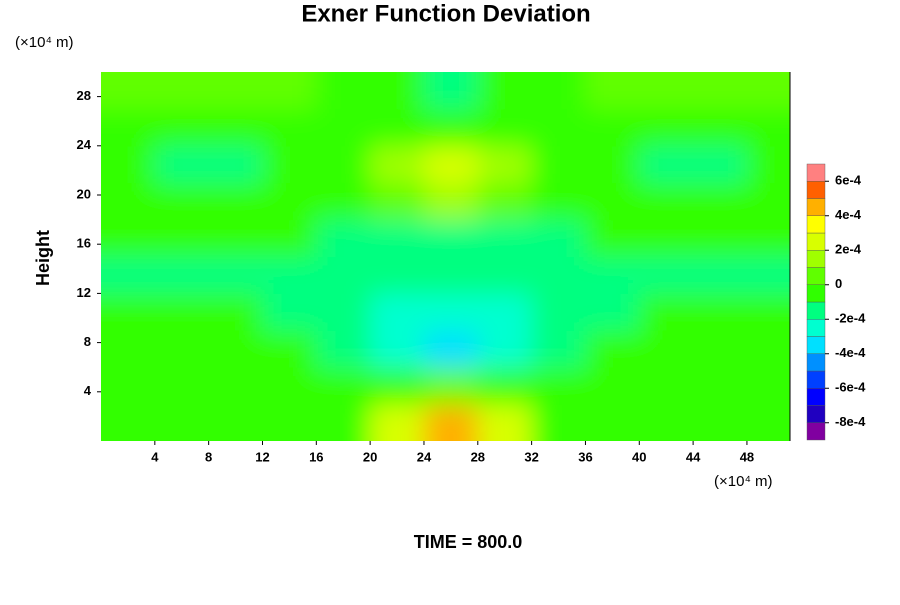 This screenshot has width=900, height=605. What do you see at coordinates (155, 456) in the screenshot?
I see `x-tick-label: 4` at bounding box center [155, 456].